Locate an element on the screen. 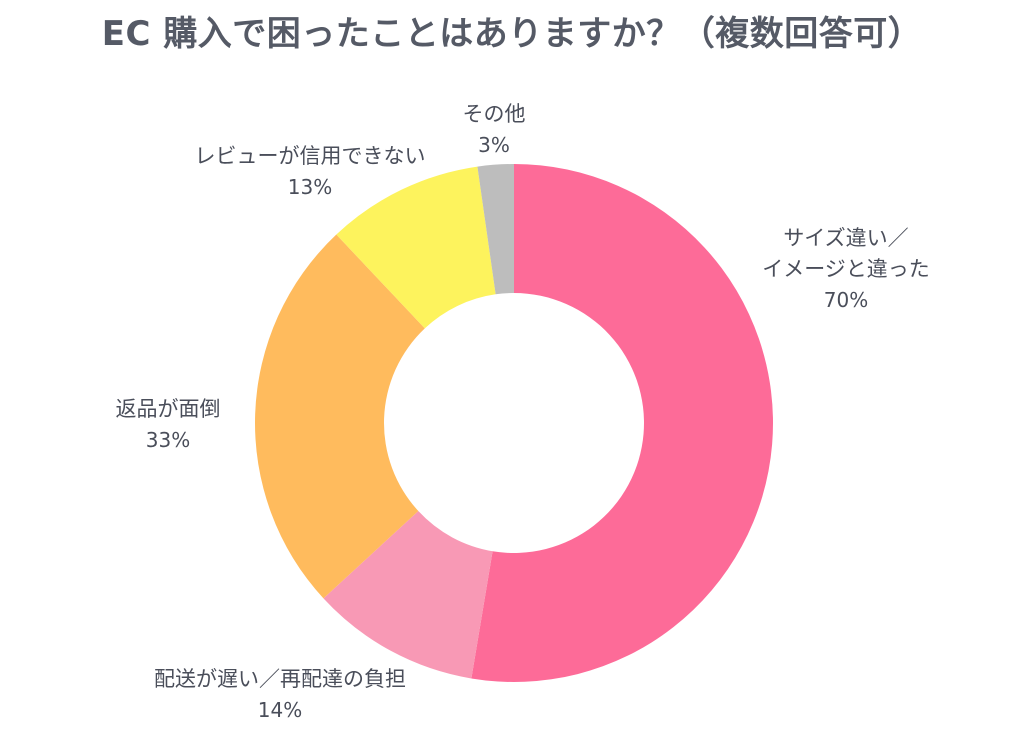 The width and height of the screenshot is (1024, 743). chart-title: EC 購入で困ったことはありますか？（複数回答可） is located at coordinates (512, 34).